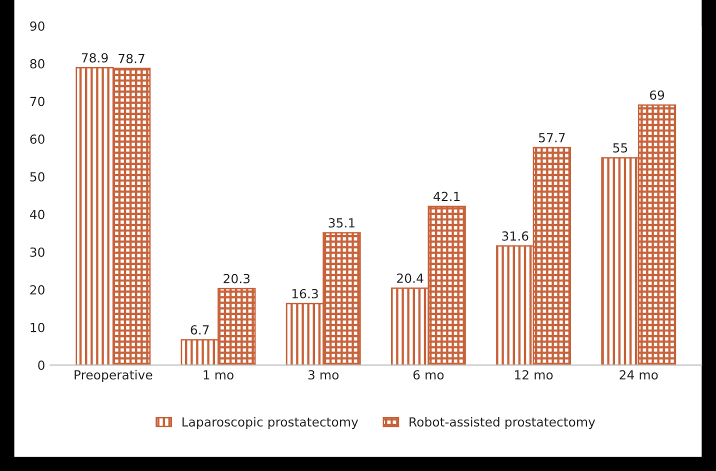  What do you see at coordinates (37, 252) in the screenshot?
I see `y-tick-label: 30` at bounding box center [37, 252].